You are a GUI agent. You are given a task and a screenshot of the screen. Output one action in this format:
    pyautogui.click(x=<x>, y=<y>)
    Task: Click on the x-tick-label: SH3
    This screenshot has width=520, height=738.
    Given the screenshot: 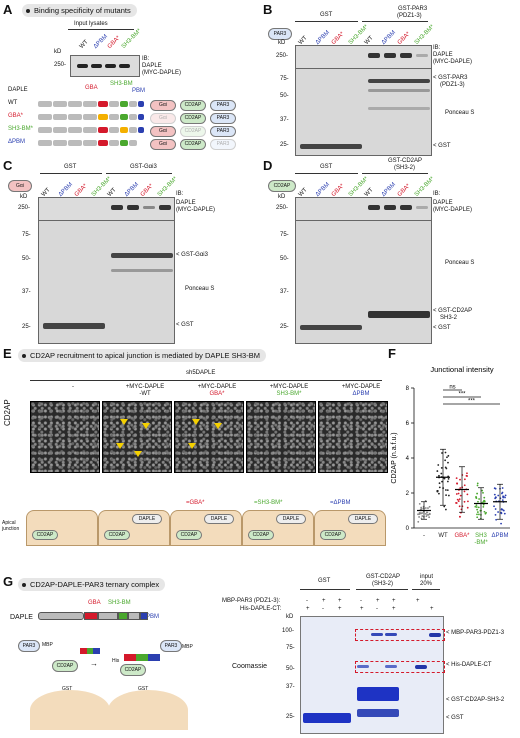 What is the action you would take?
    pyautogui.click(x=481, y=536)
    